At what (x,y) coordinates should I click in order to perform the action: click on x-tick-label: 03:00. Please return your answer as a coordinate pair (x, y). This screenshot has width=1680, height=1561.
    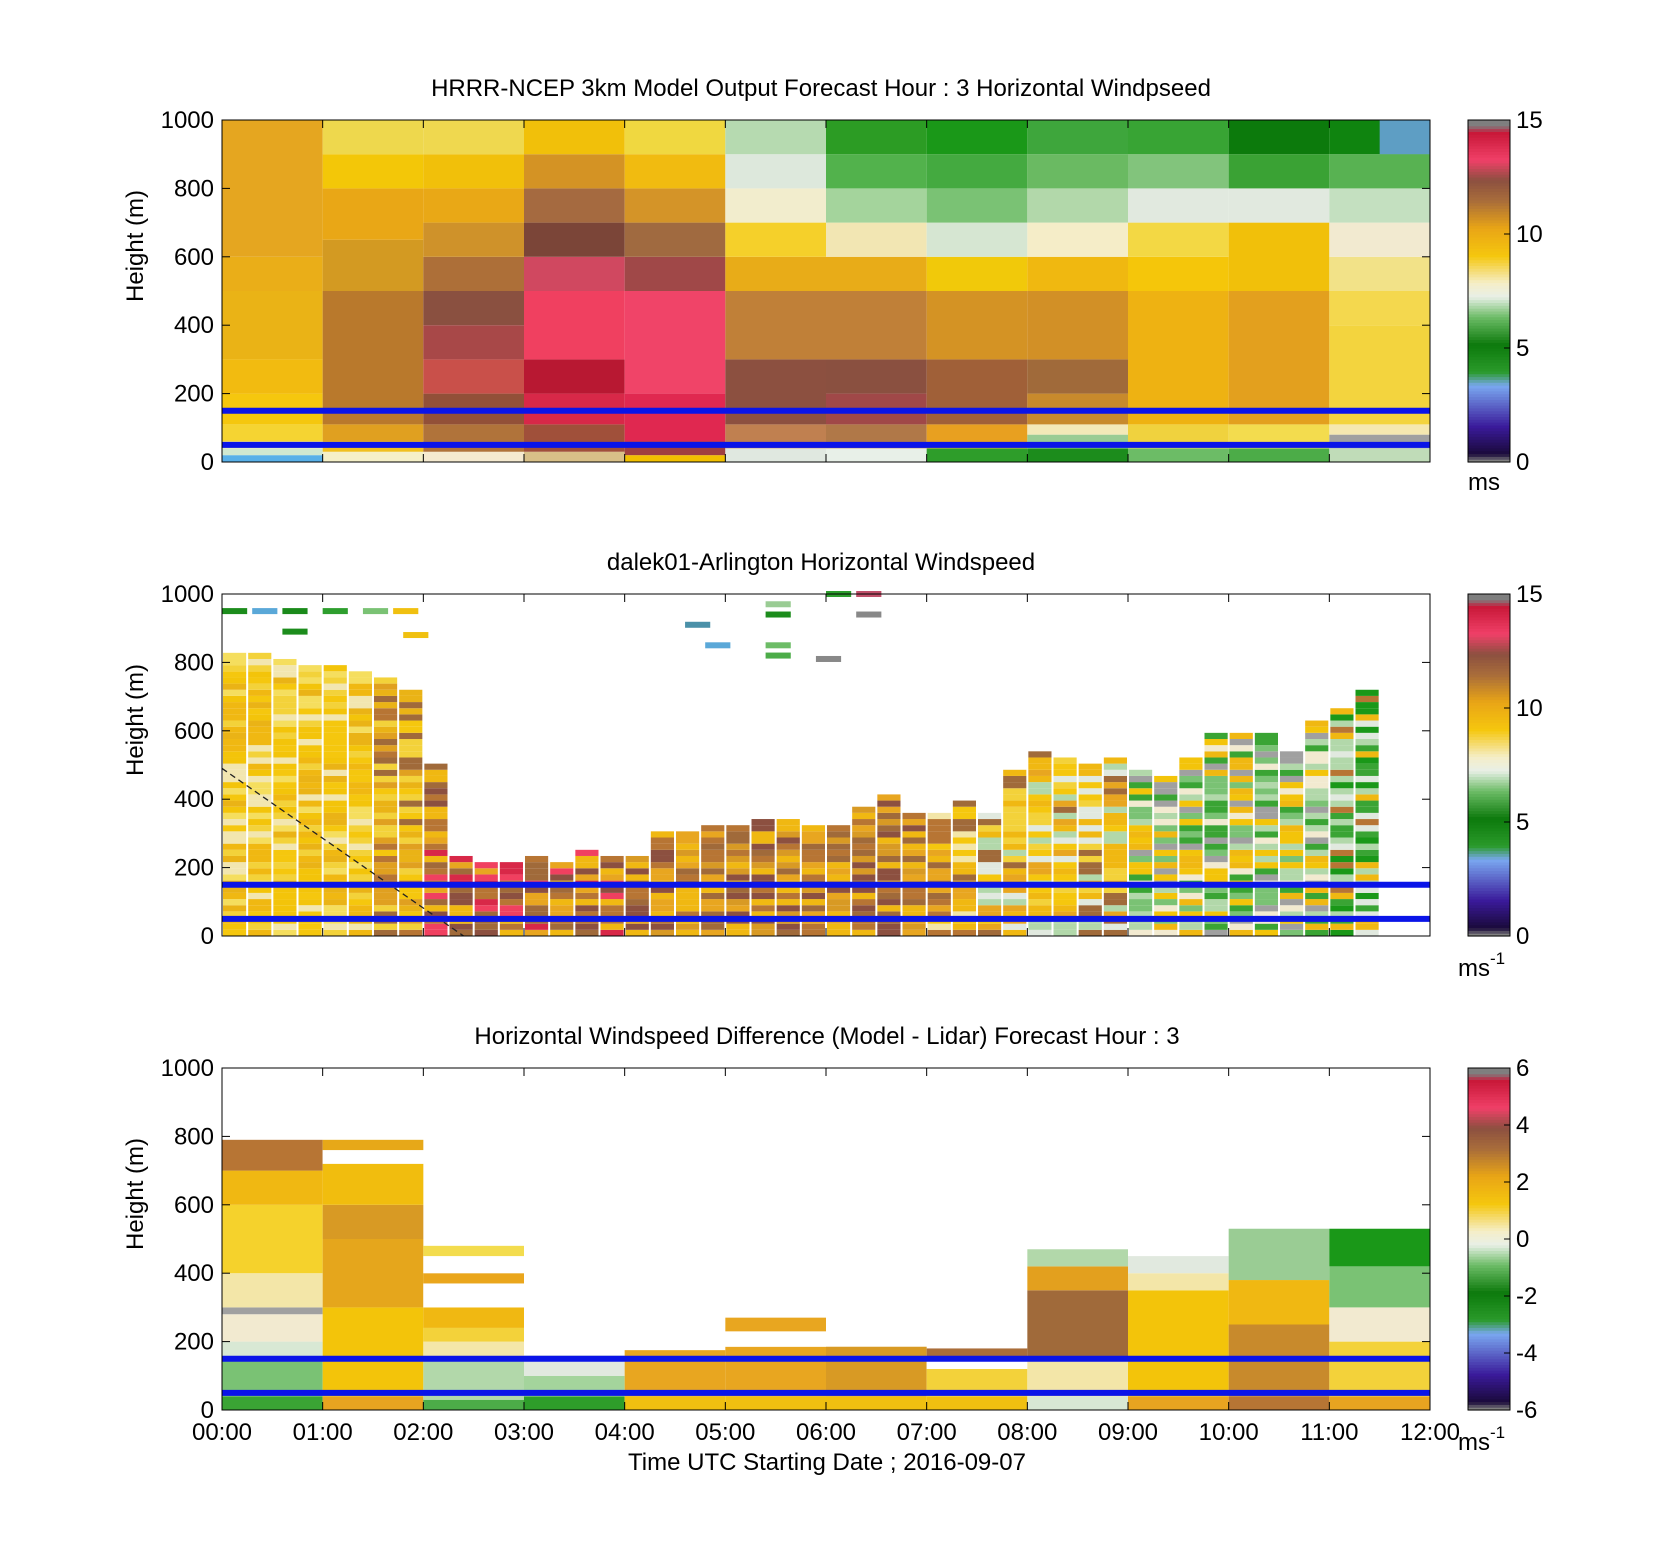
    Looking at the image, I should click on (524, 1432).